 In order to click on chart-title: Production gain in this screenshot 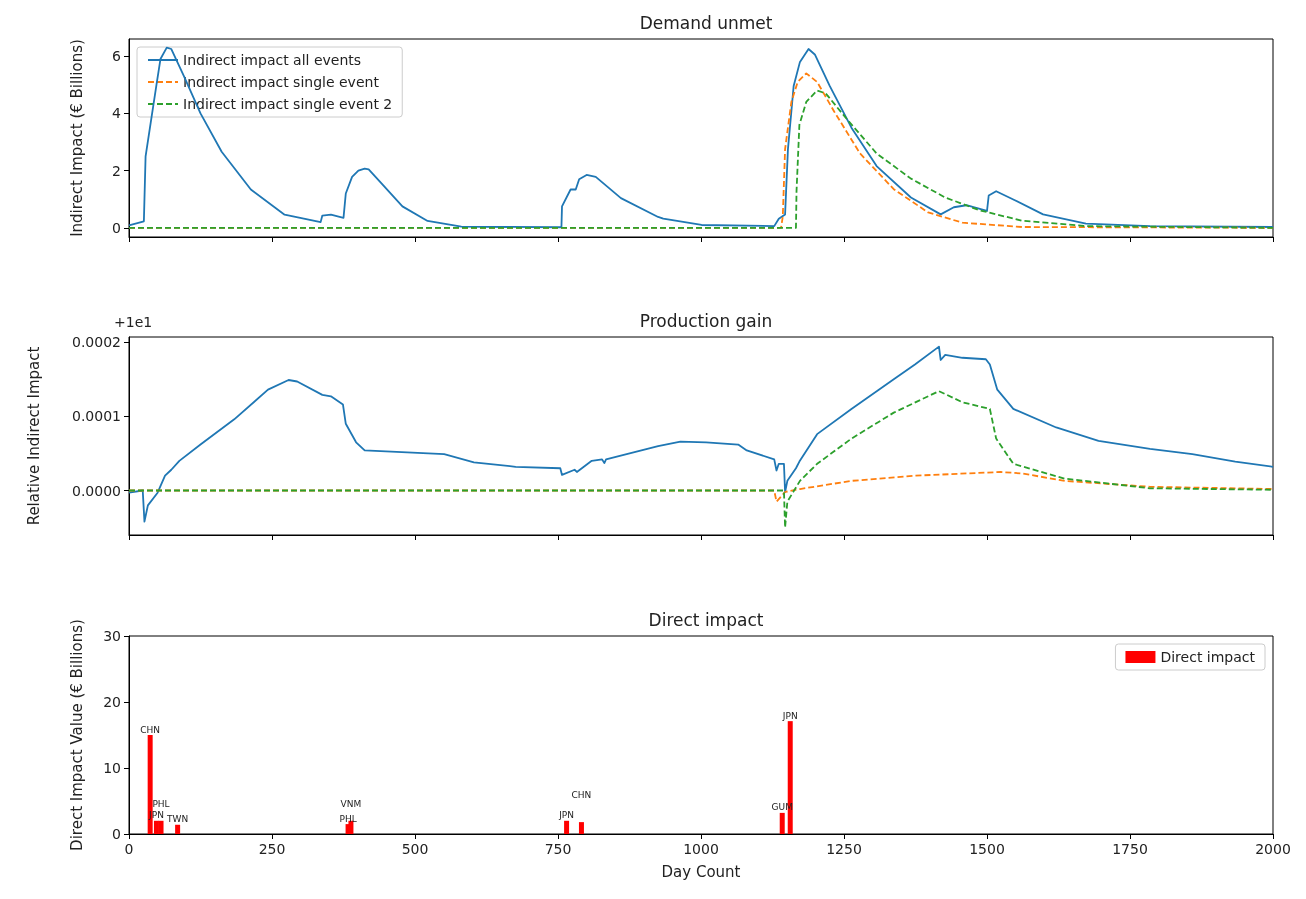, I will do `click(706, 320)`.